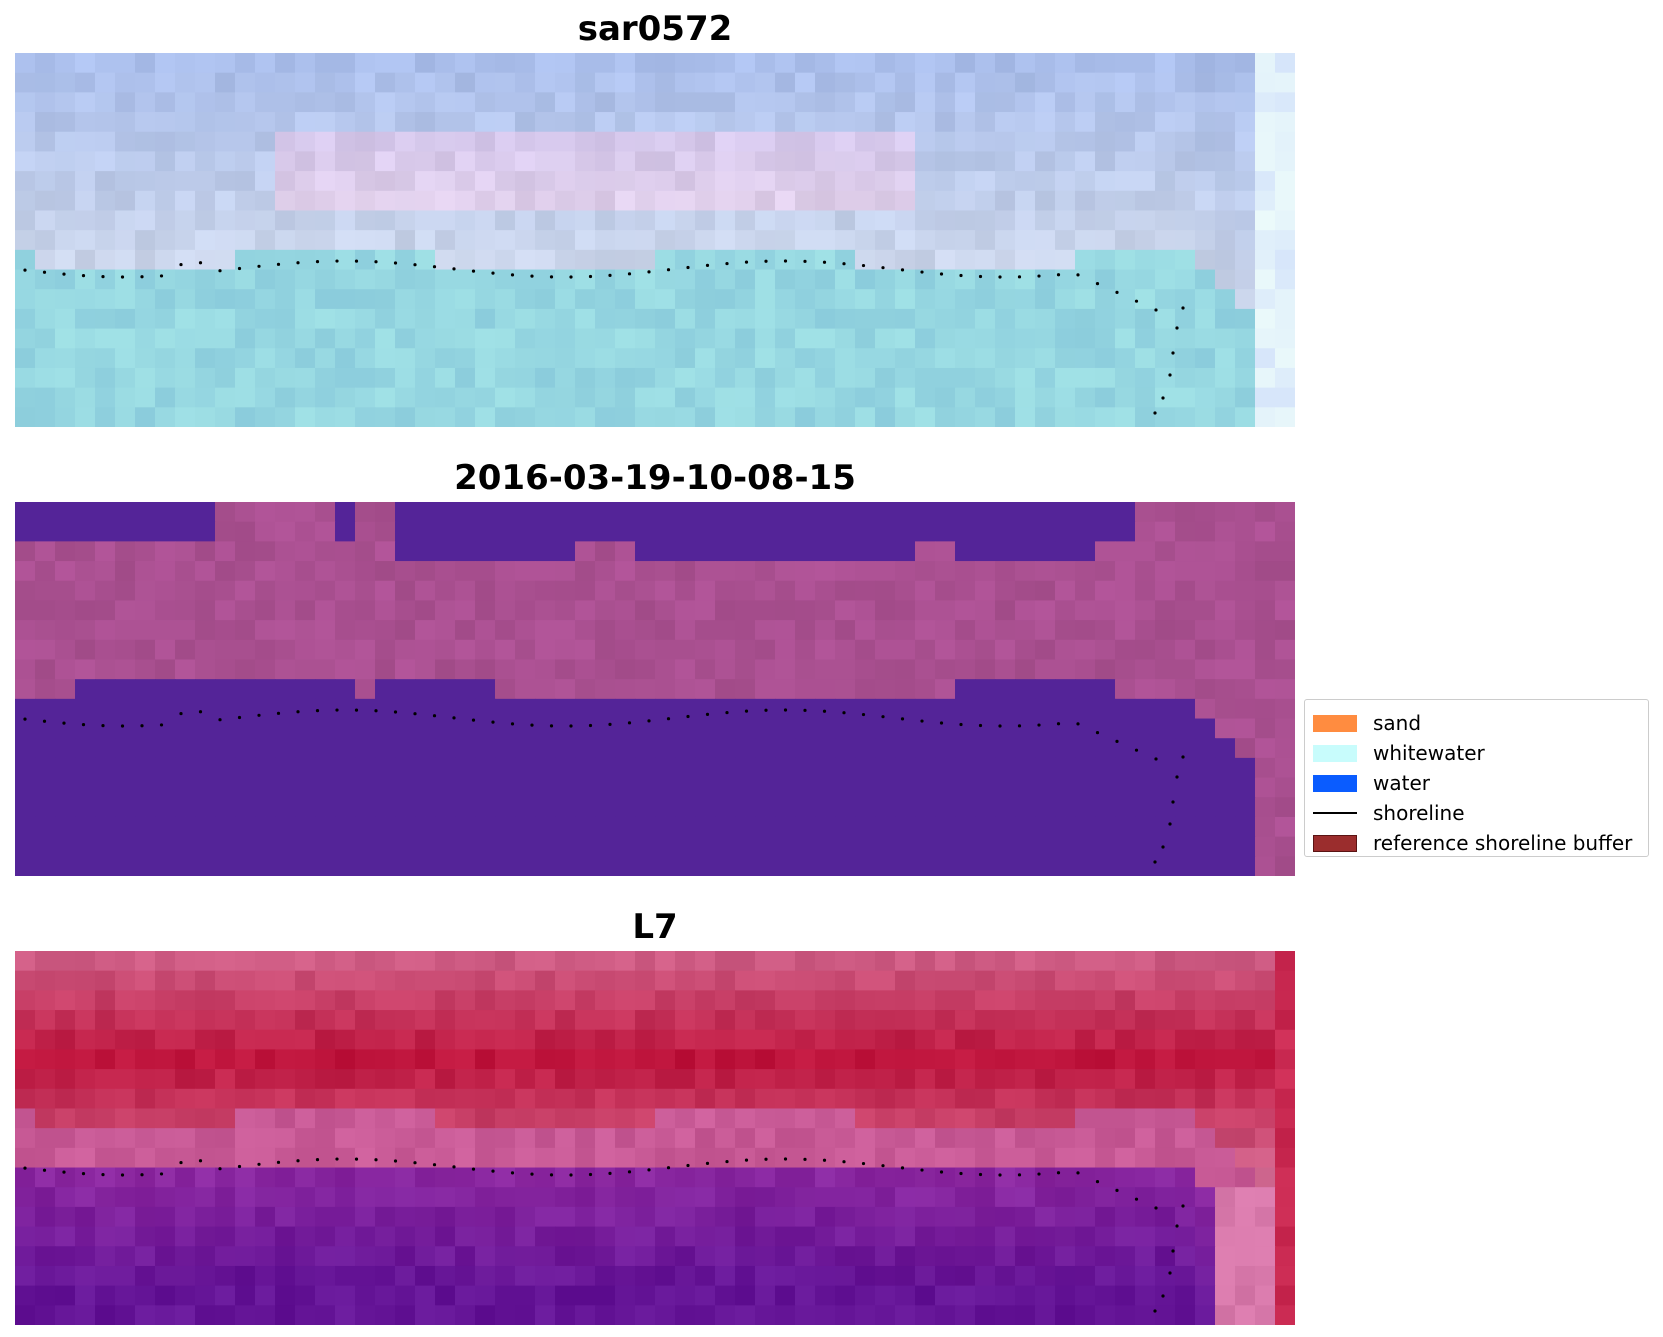  Describe the element at coordinates (1335, 753) in the screenshot. I see `whitewater-swatch` at that location.